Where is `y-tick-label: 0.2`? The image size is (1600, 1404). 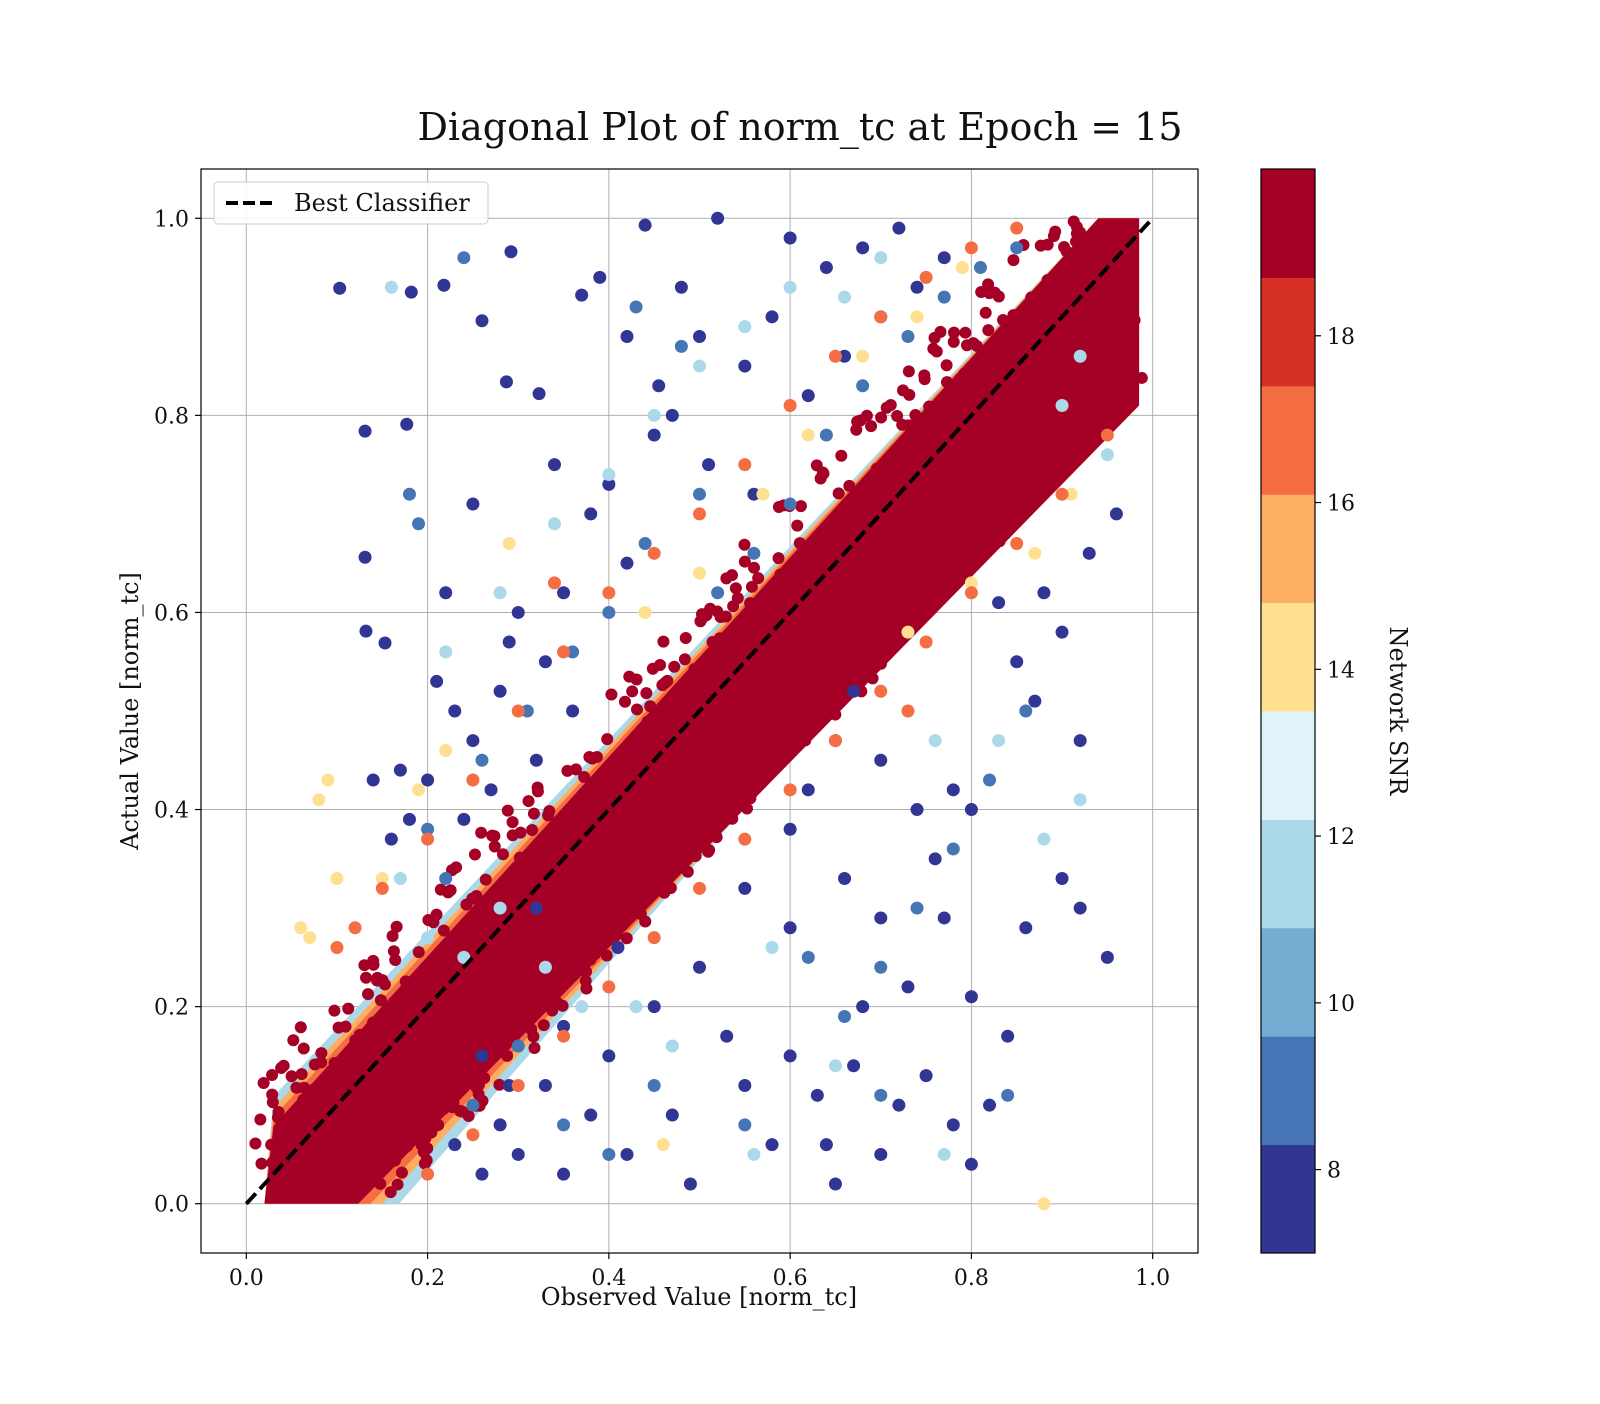 y-tick-label: 0.2 is located at coordinates (171, 1008).